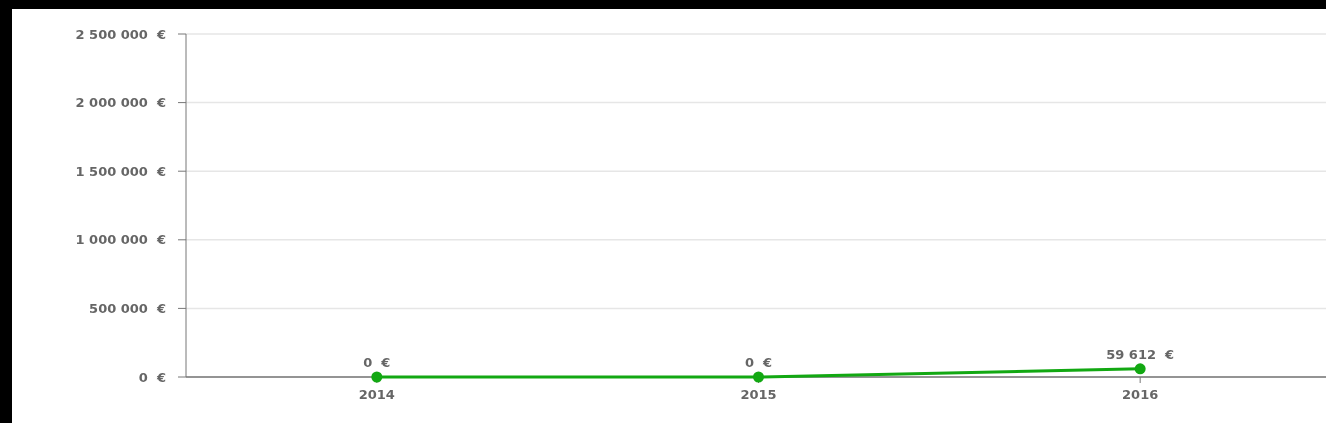 This screenshot has width=1326, height=423. What do you see at coordinates (758, 394) in the screenshot?
I see `x-tick-label: 2015` at bounding box center [758, 394].